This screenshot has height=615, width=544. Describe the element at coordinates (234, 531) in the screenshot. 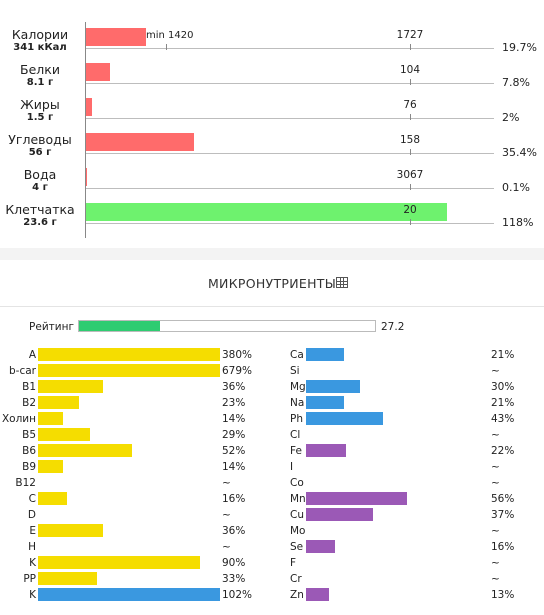

I see `nutrient-percent: 36%` at that location.